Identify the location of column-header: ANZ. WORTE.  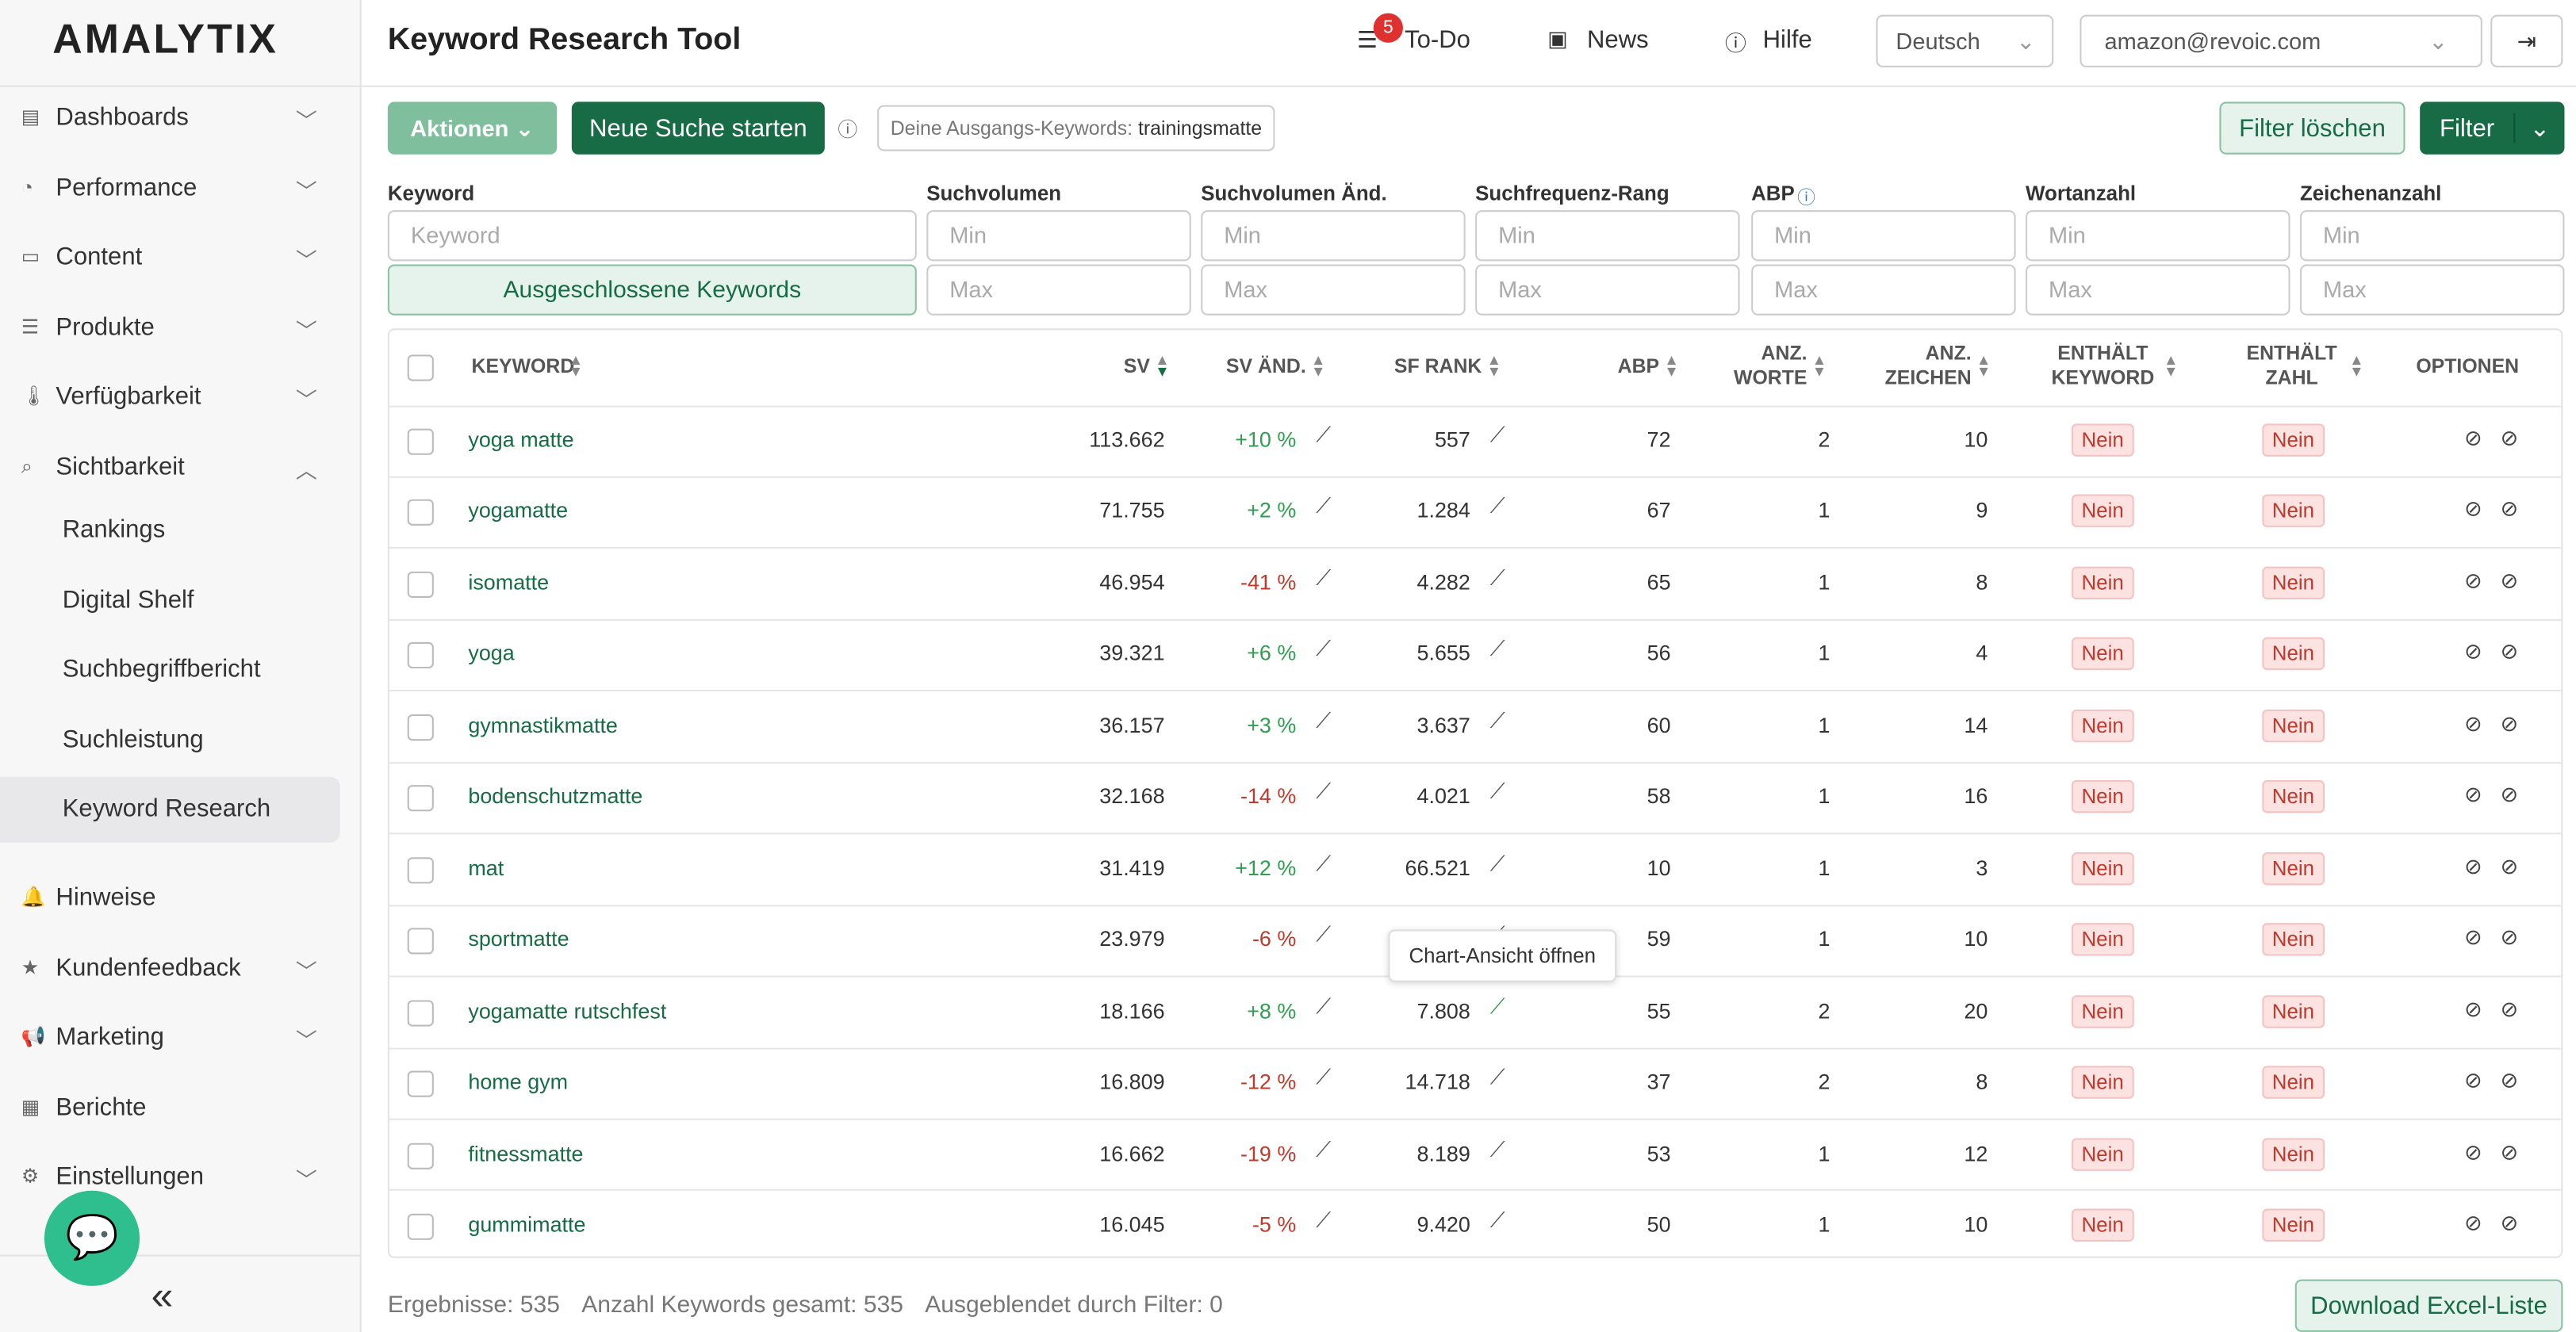
(1758, 366).